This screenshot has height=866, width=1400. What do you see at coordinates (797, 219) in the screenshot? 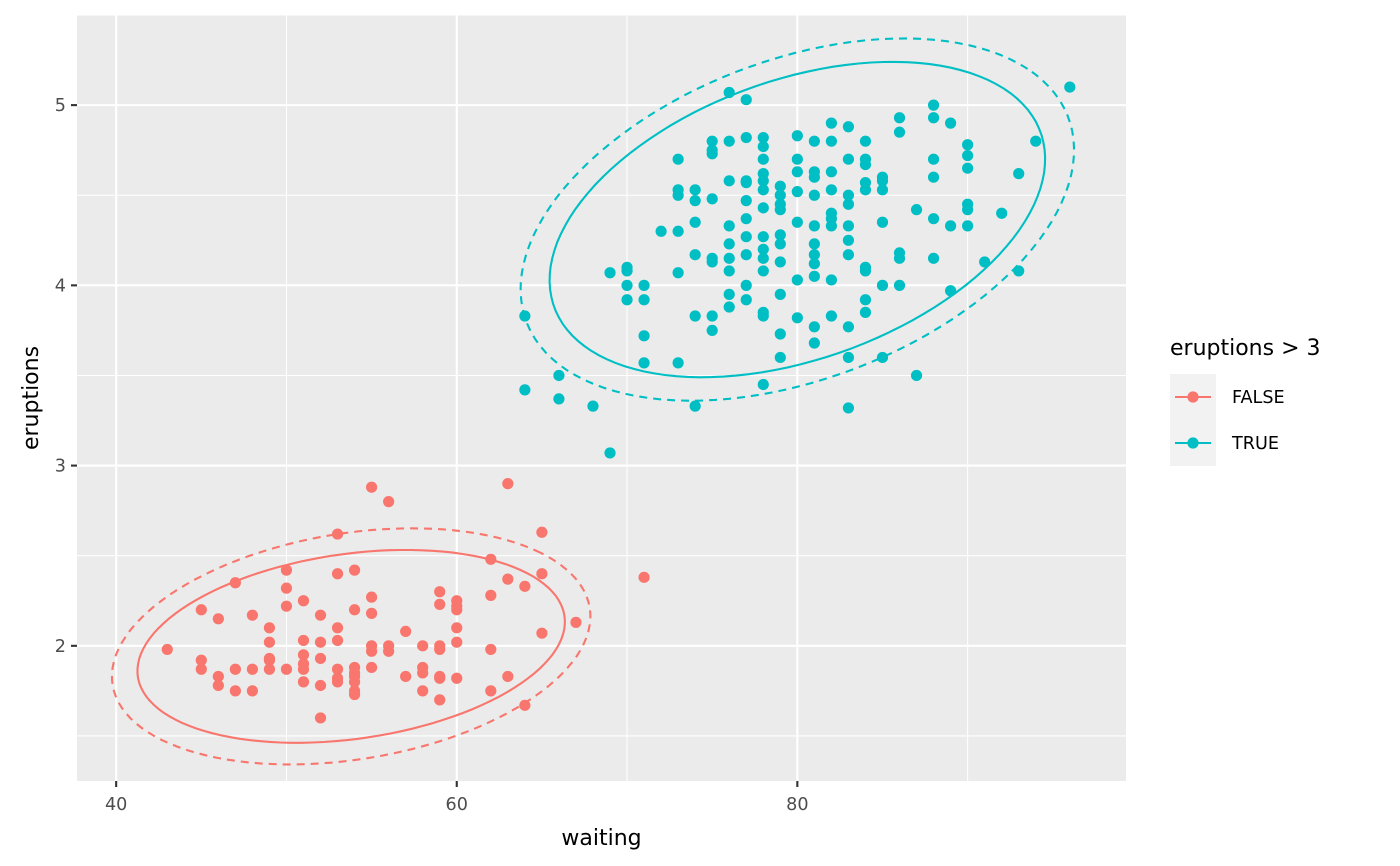
I see `confidence-ellipse-solid` at bounding box center [797, 219].